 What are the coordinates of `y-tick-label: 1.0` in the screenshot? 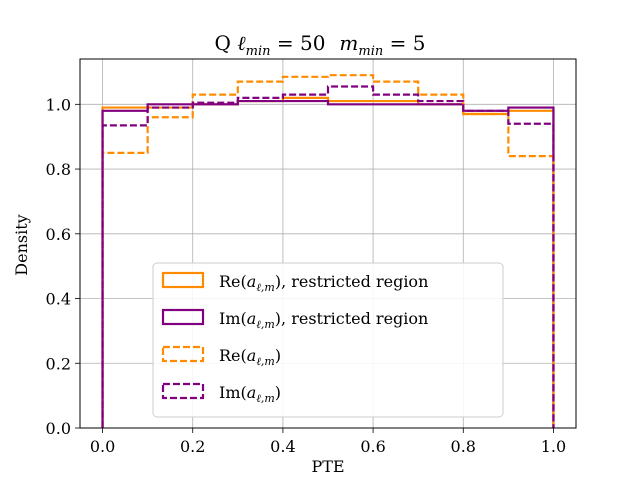 It's located at (58, 104).